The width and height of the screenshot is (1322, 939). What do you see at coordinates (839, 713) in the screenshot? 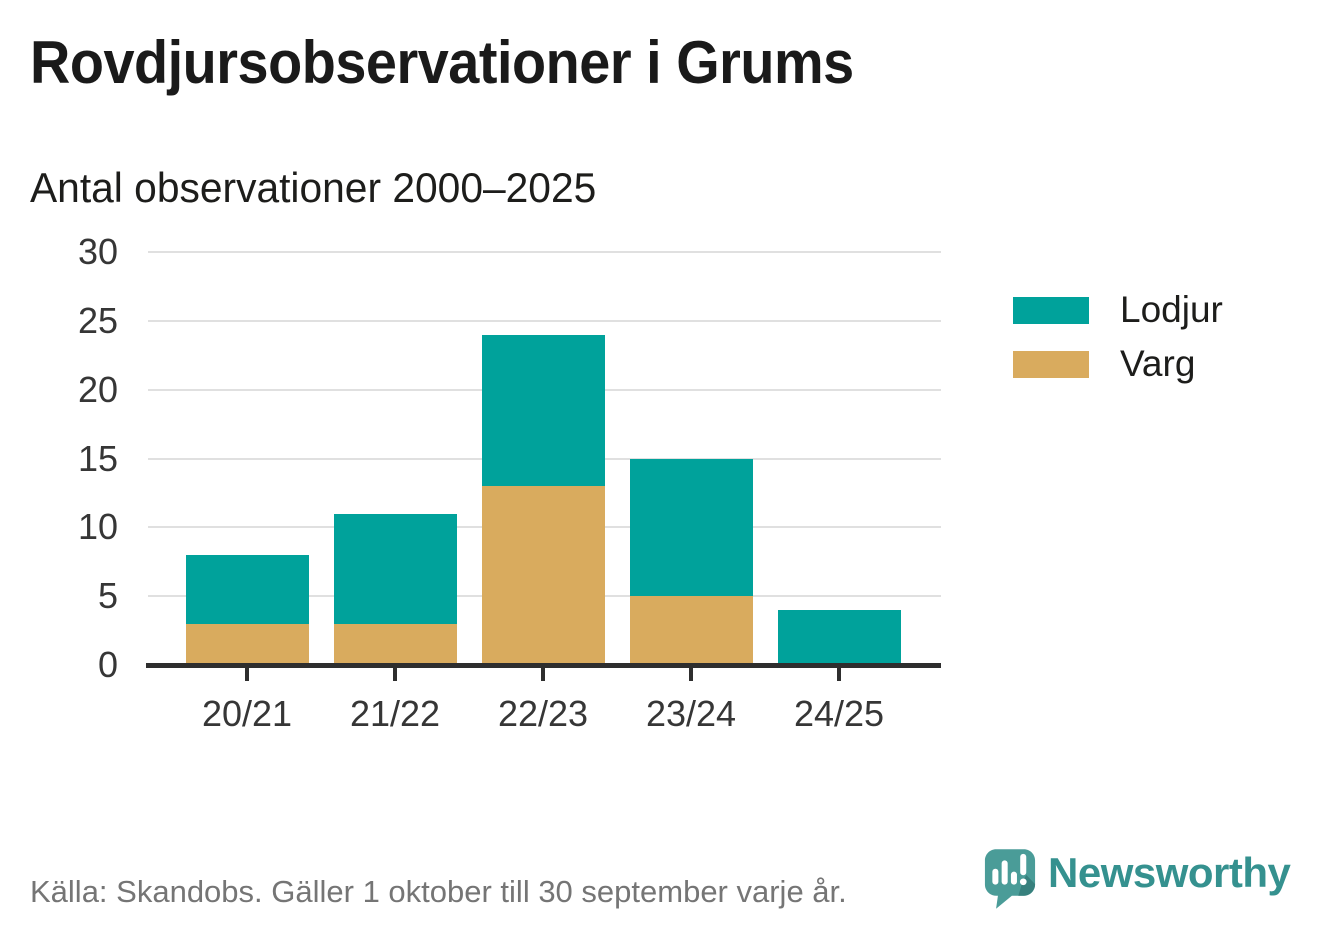
I see `x-tick-label-24-25: 24/25` at bounding box center [839, 713].